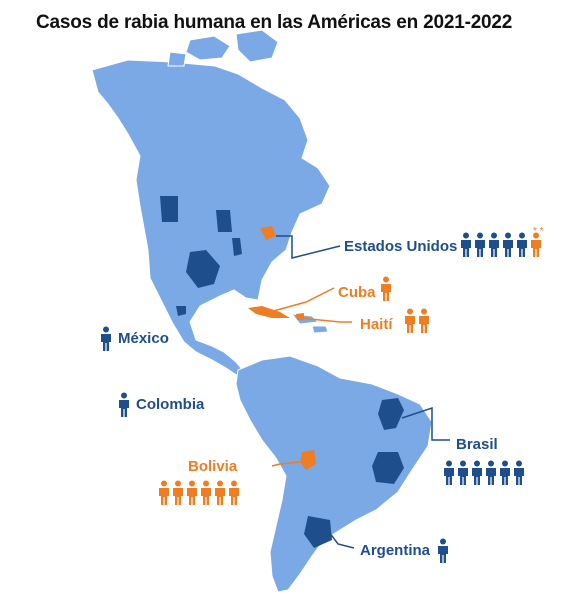 This screenshot has width=566, height=613. What do you see at coordinates (318, 532) in the screenshot?
I see `argentina-highlight` at bounding box center [318, 532].